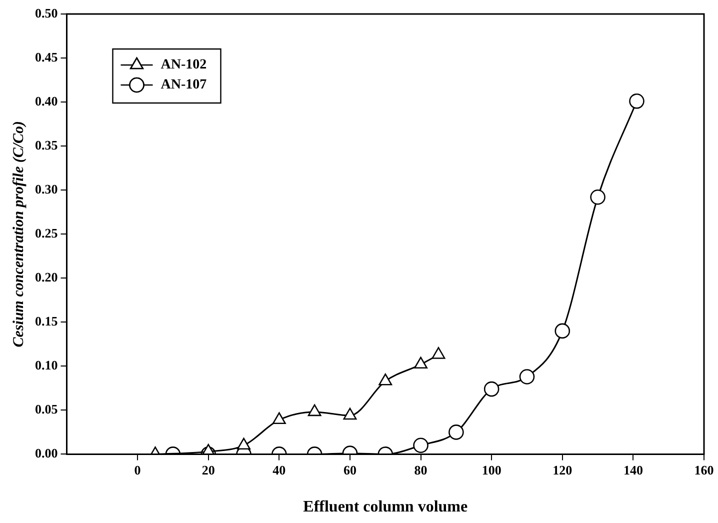 This screenshot has height=523, width=718. Describe the element at coordinates (421, 470) in the screenshot. I see `x-tick-label: 80` at that location.